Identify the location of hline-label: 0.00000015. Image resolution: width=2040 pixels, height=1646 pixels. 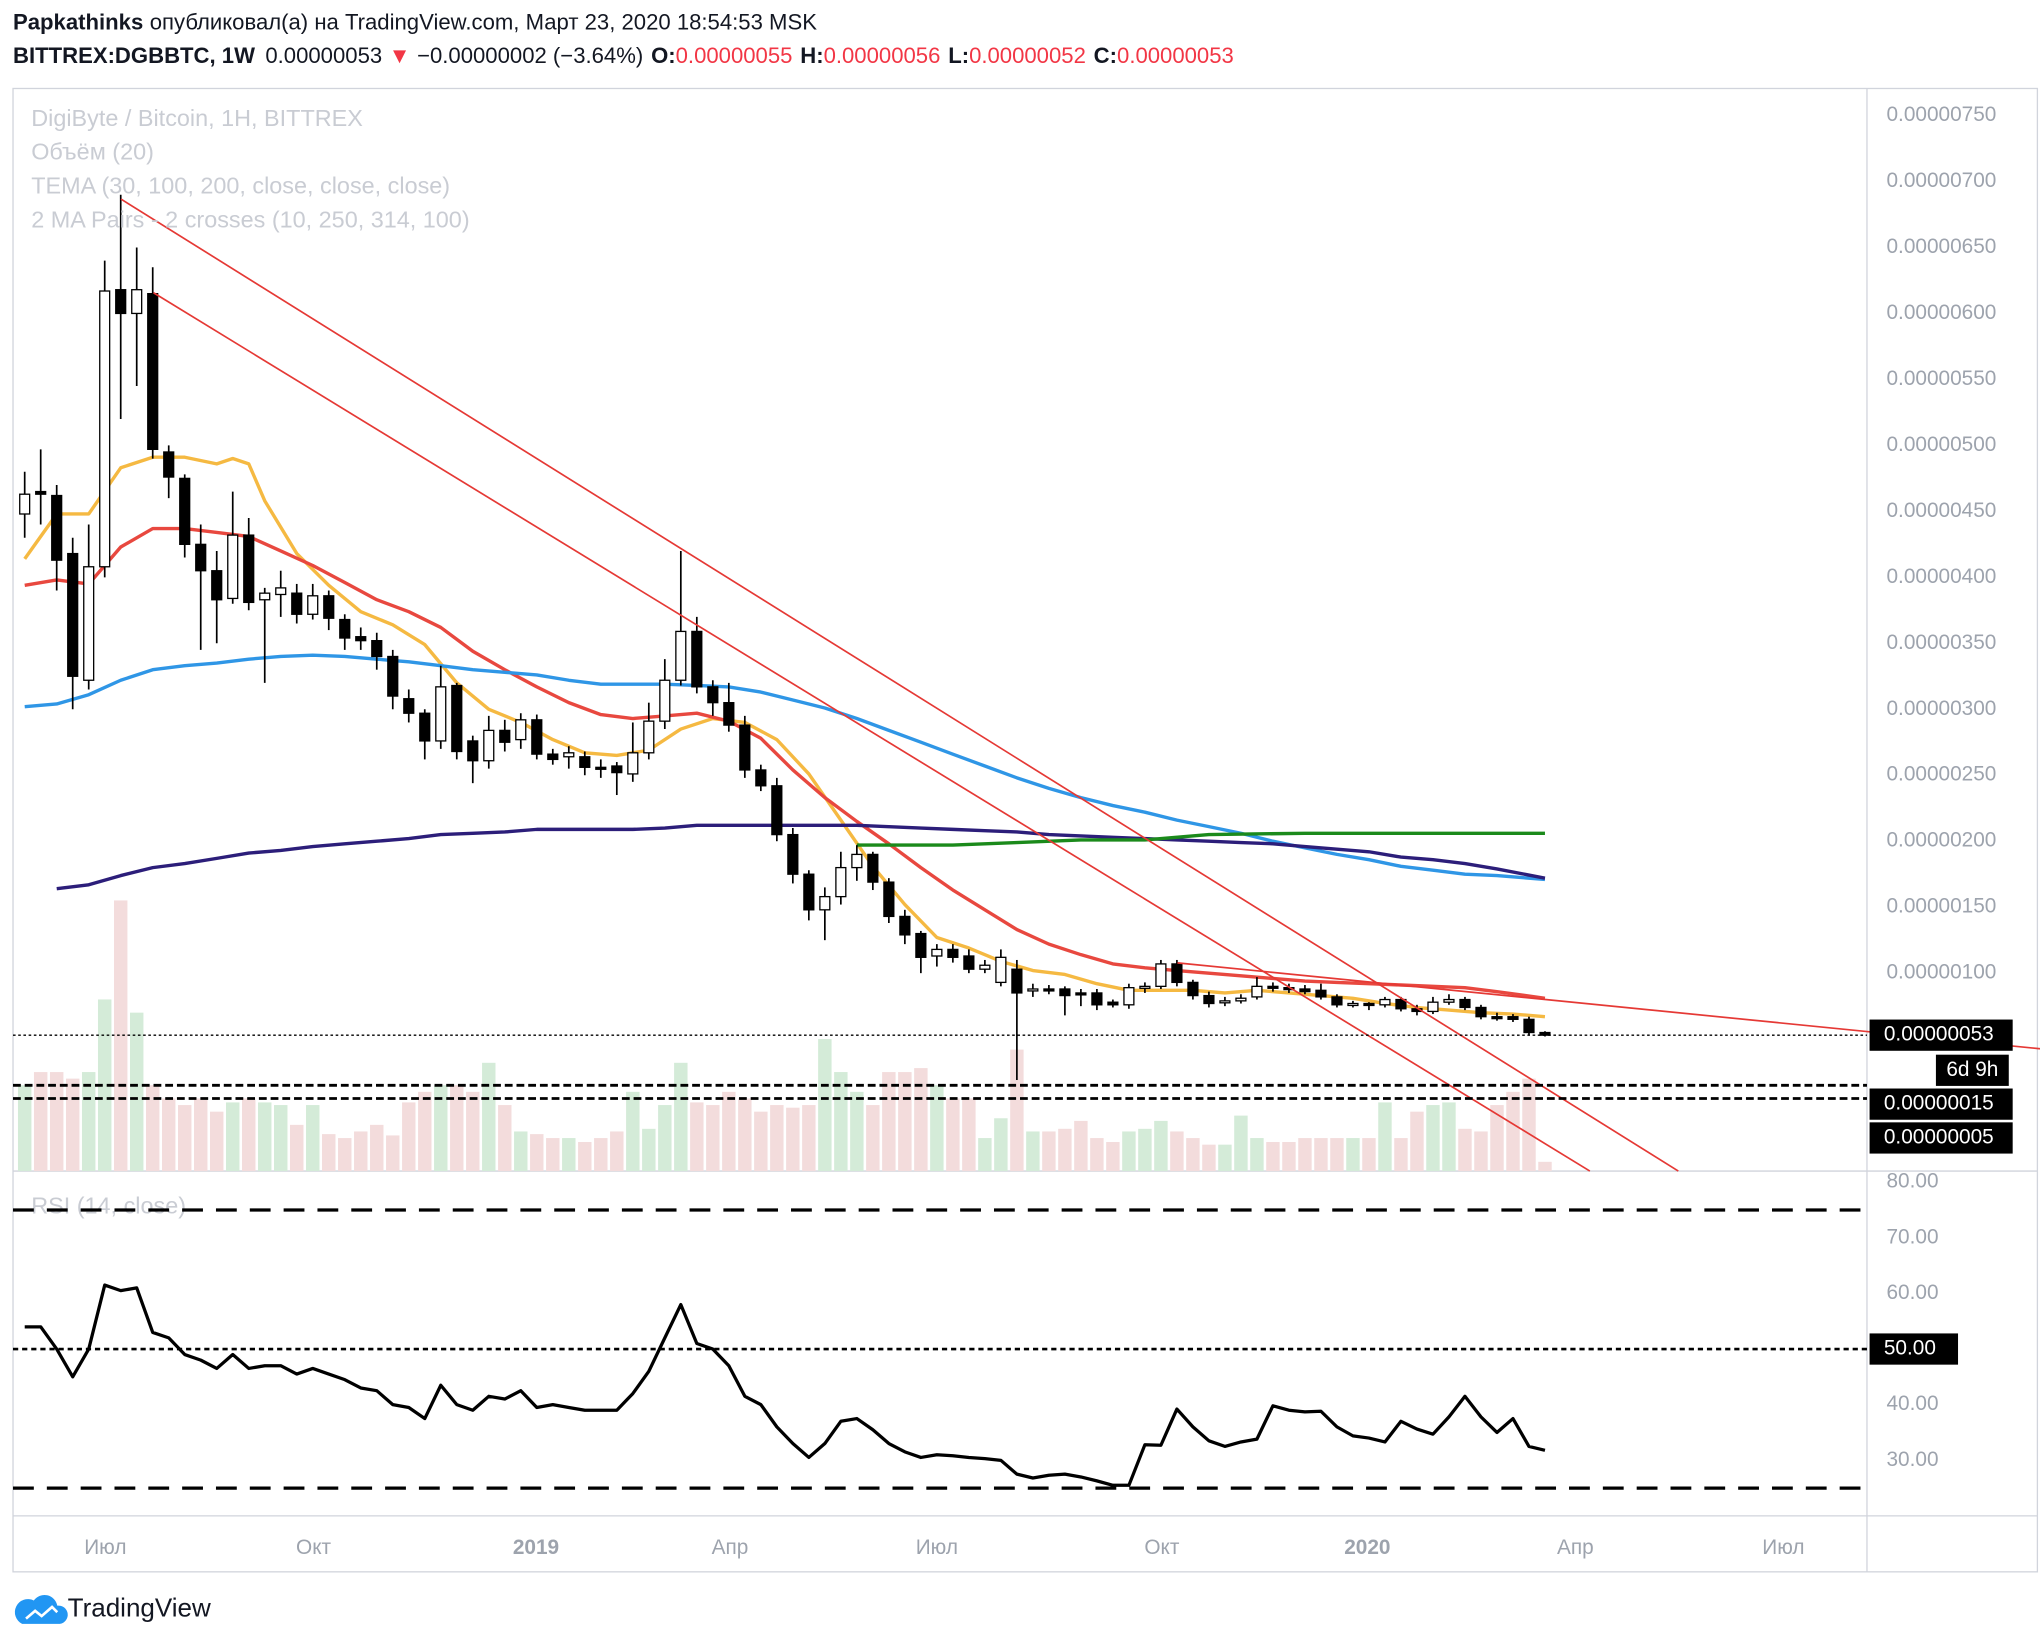
(1939, 1103).